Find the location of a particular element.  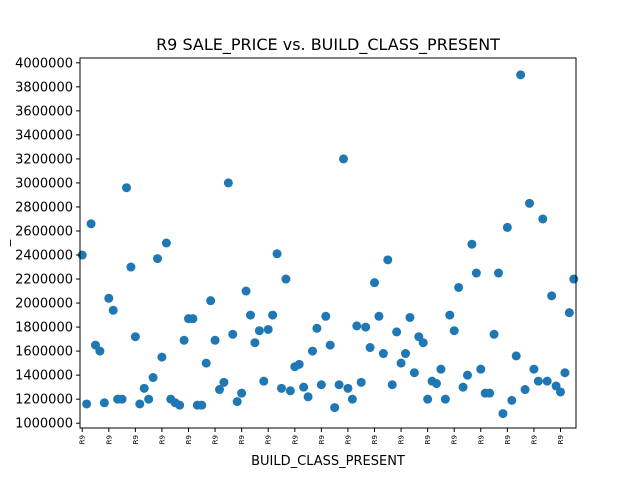

y-tick-label: 1600000 is located at coordinates (44, 352).